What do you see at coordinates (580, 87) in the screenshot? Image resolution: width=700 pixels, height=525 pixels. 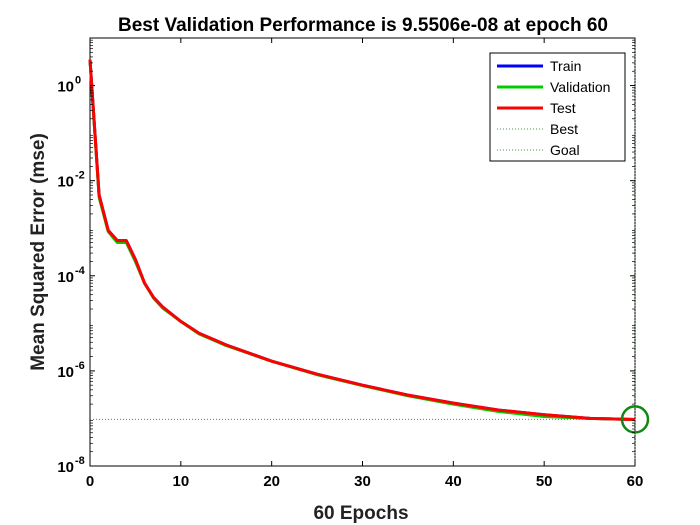 I see `legend-label-validation: Validation` at bounding box center [580, 87].